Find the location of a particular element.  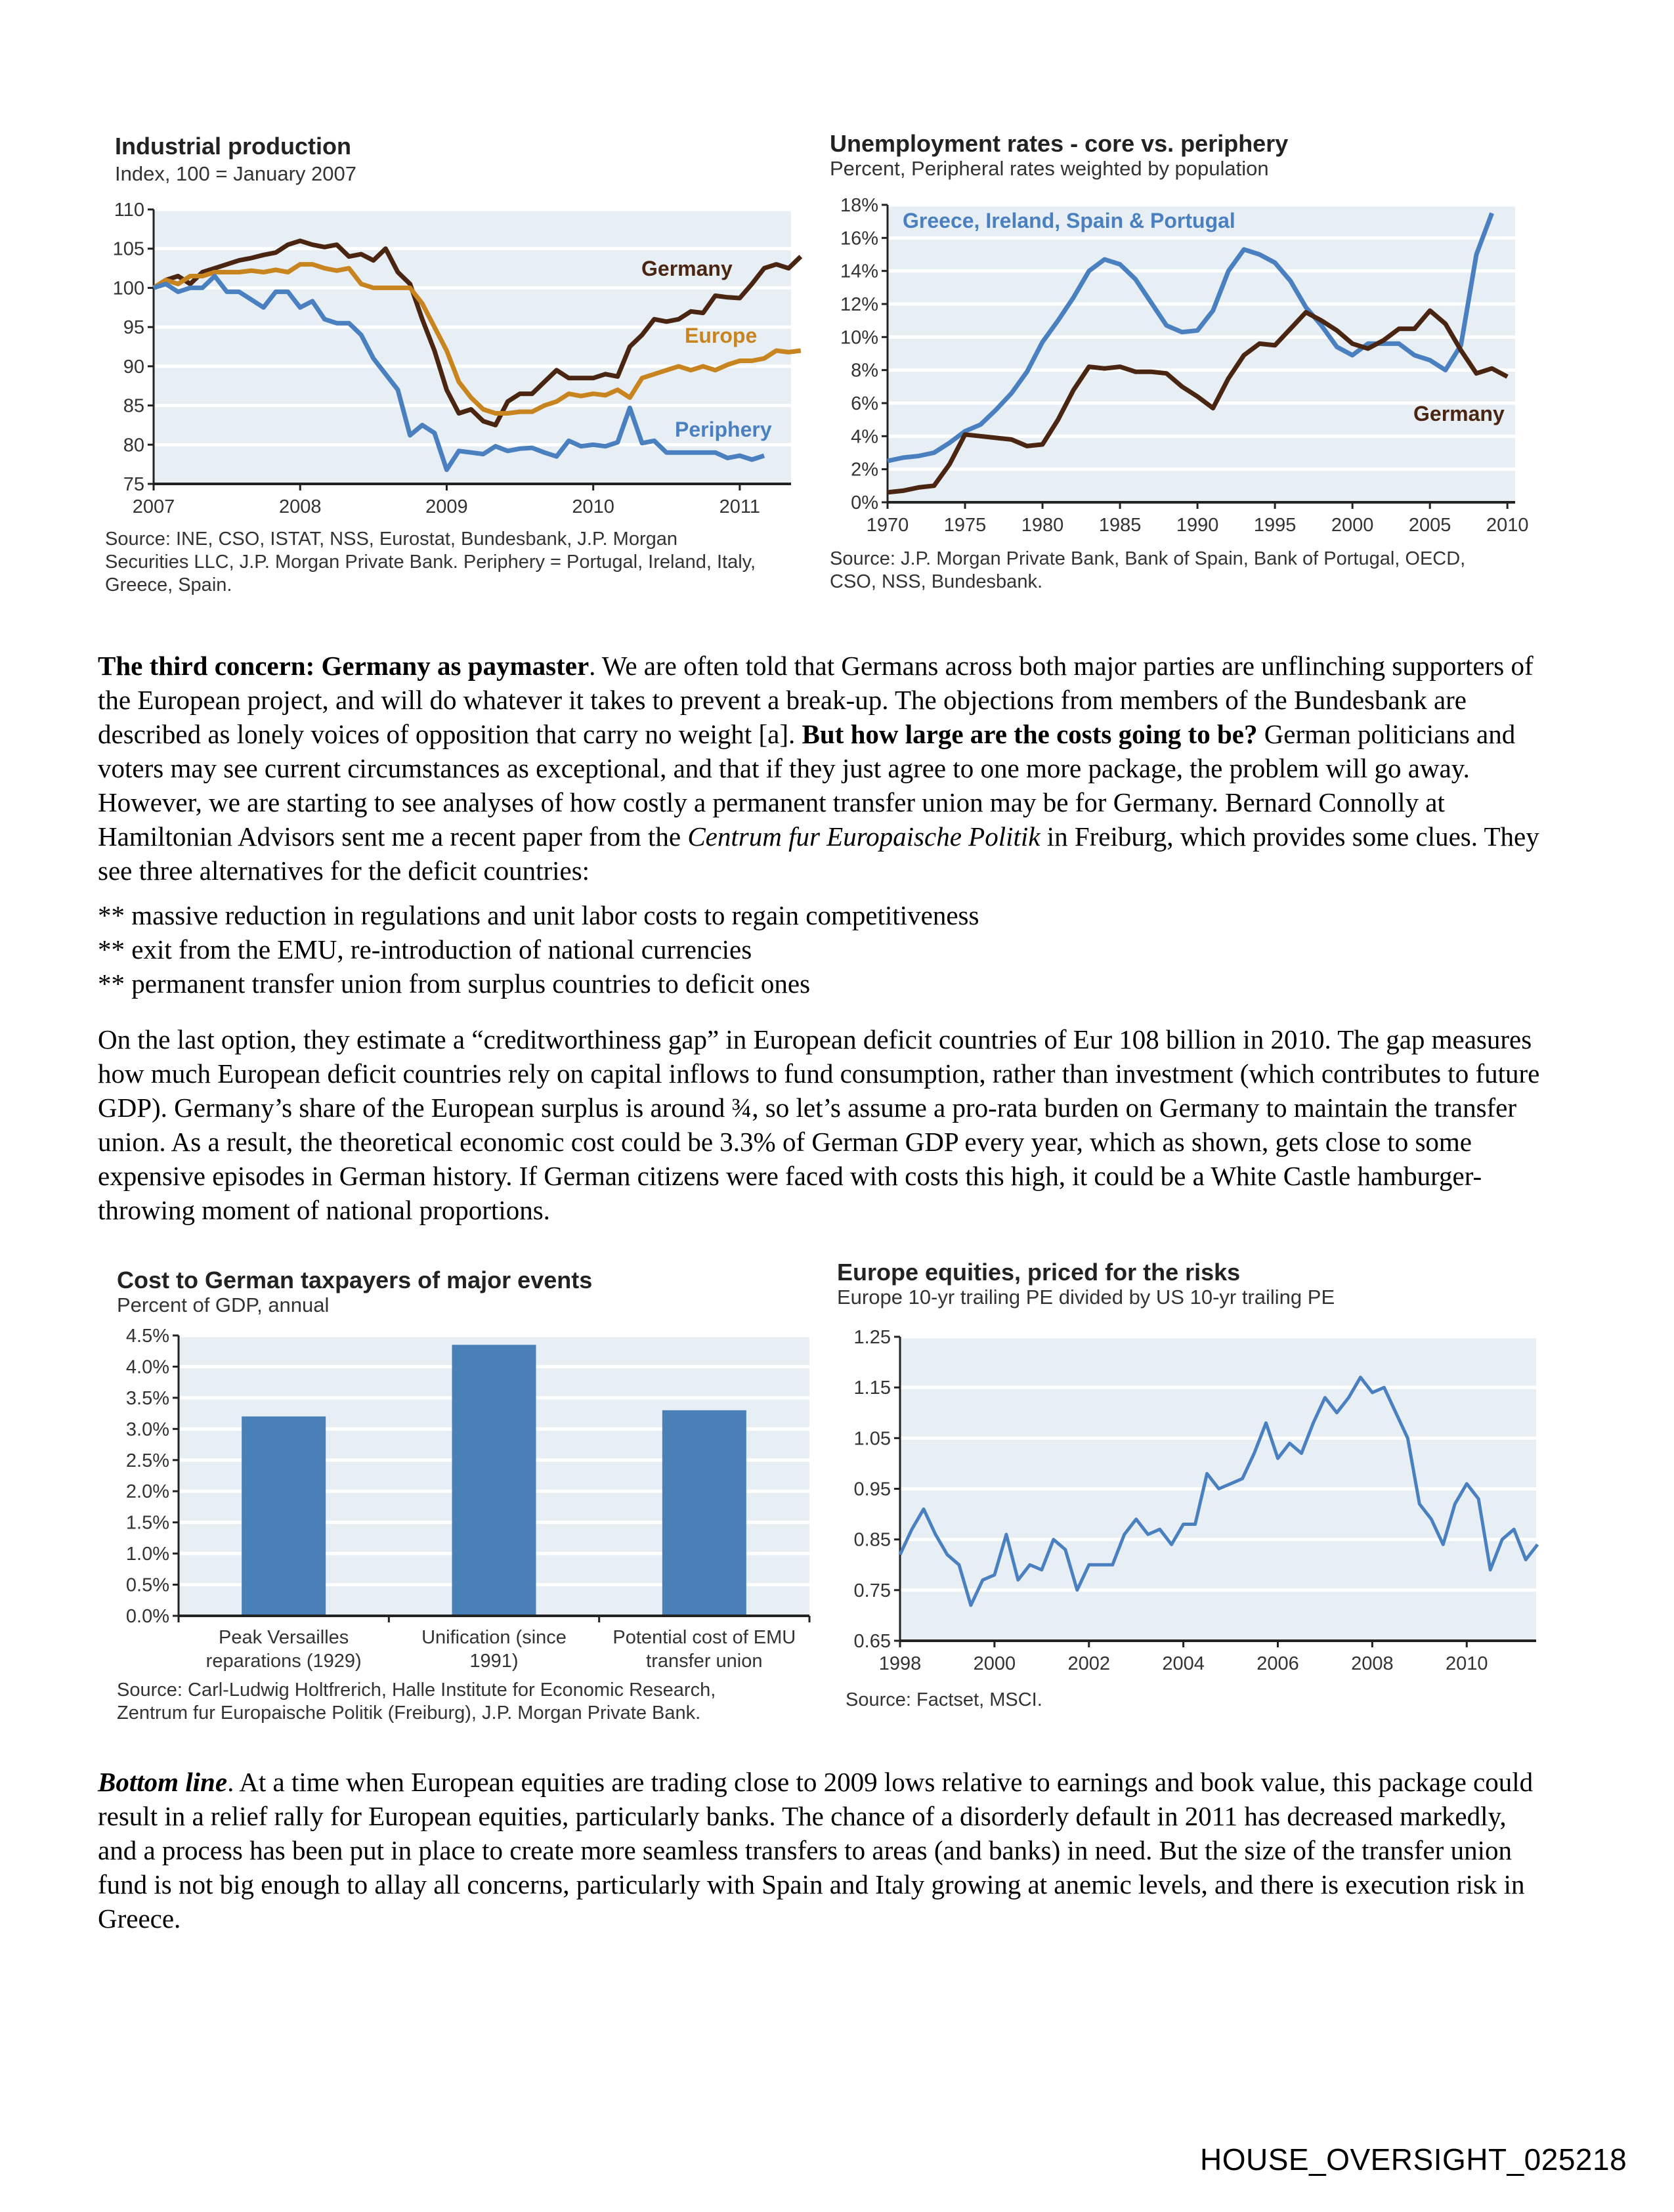

y-tick-label: 0.0% is located at coordinates (148, 1617).